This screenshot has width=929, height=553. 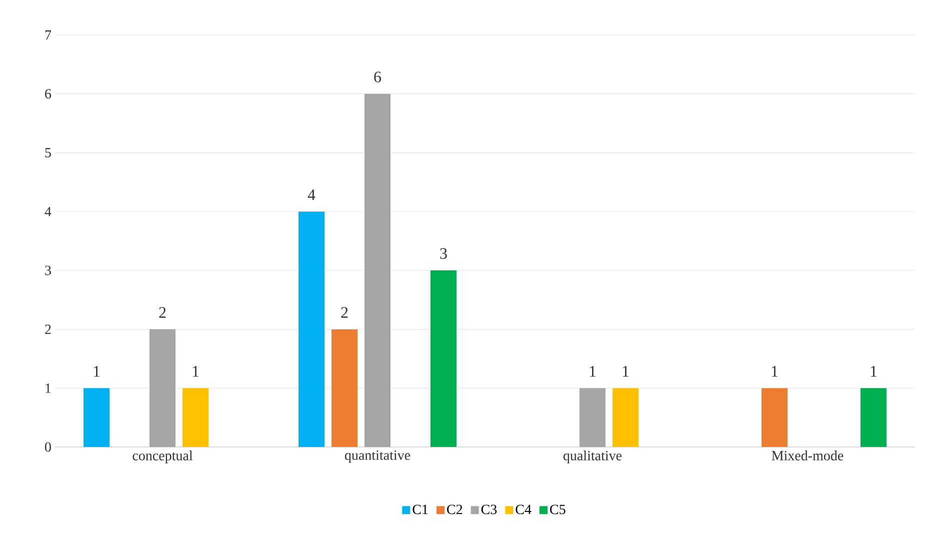 I want to click on y-tick-label: 7, so click(x=48, y=35).